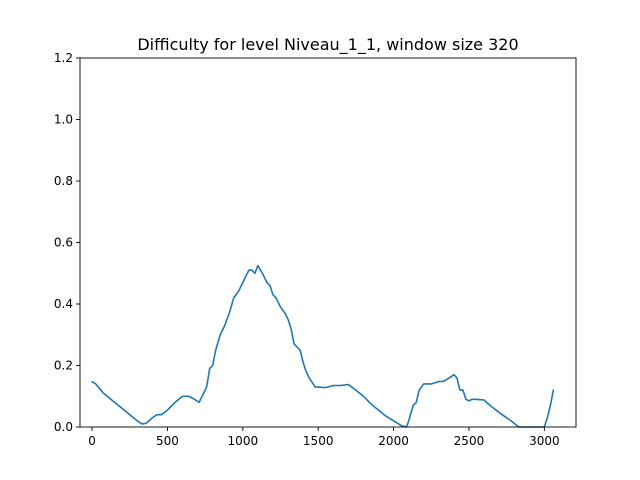 The width and height of the screenshot is (640, 480). I want to click on y-tick-label: 1.0, so click(63, 120).